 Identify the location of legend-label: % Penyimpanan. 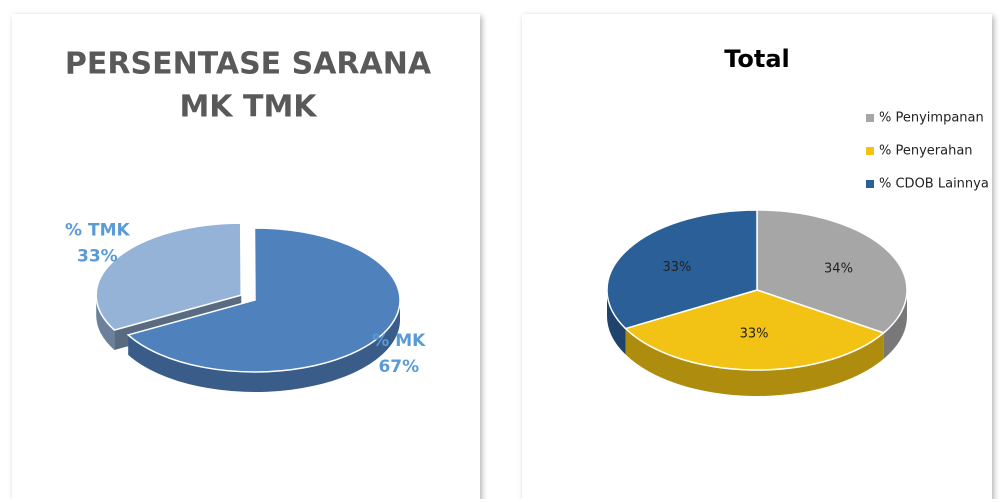
(931, 118).